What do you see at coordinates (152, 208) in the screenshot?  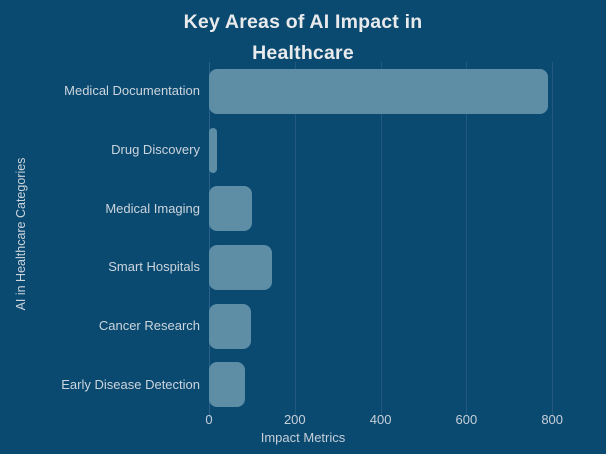 I see `category-label: Medical Imaging` at bounding box center [152, 208].